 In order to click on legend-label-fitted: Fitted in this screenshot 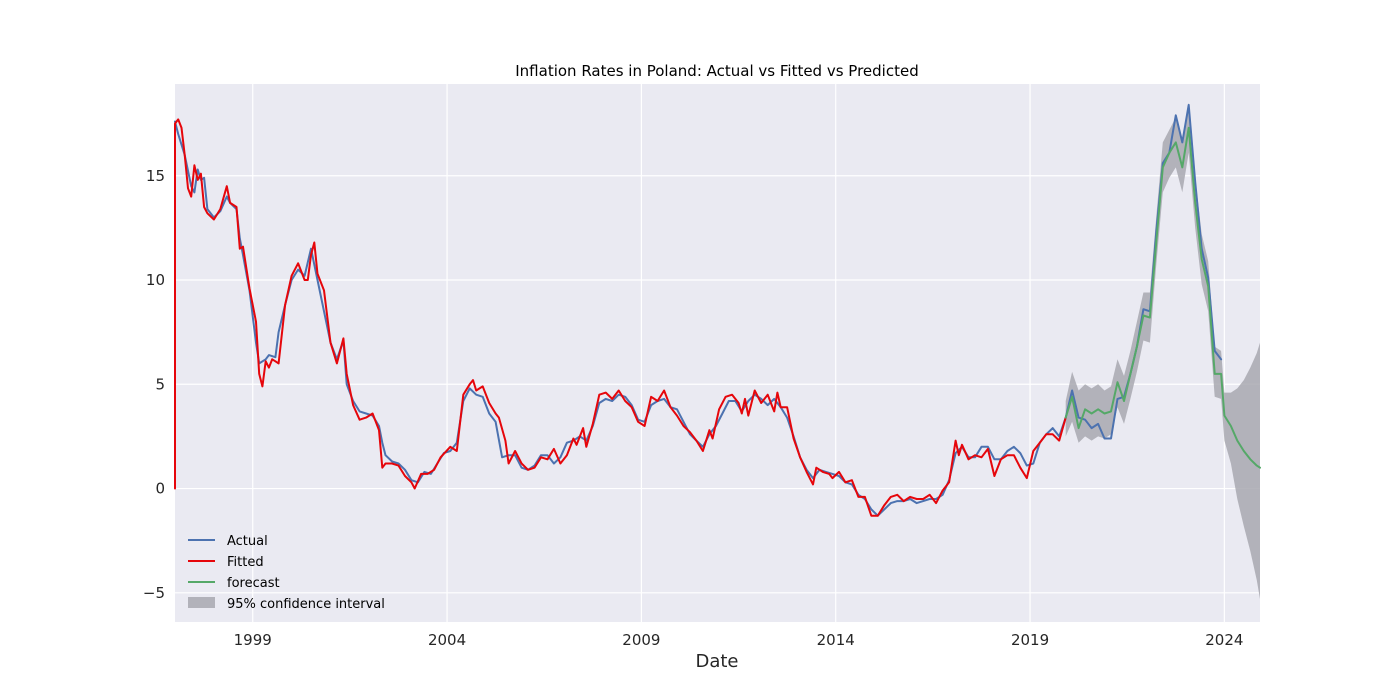, I will do `click(245, 562)`.